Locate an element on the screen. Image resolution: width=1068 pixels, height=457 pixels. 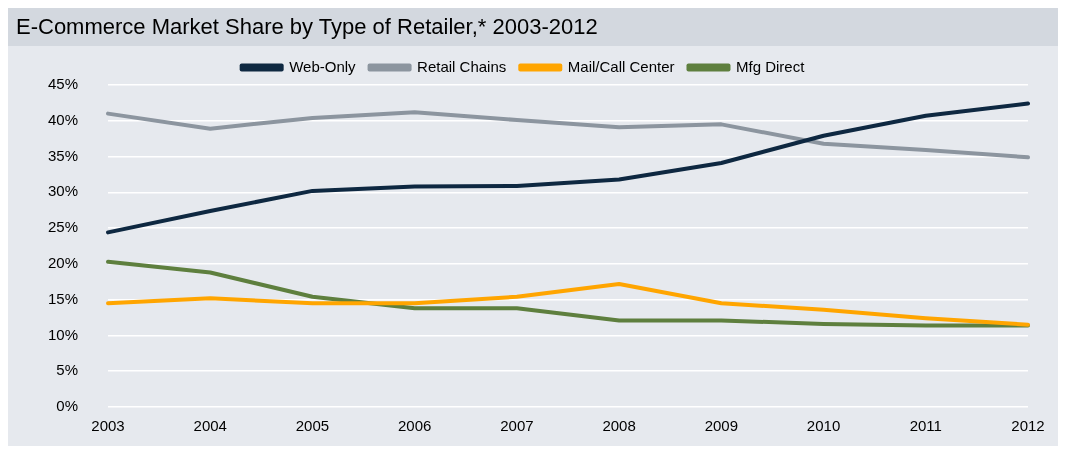
y-tick-label: 20% is located at coordinates (63, 263).